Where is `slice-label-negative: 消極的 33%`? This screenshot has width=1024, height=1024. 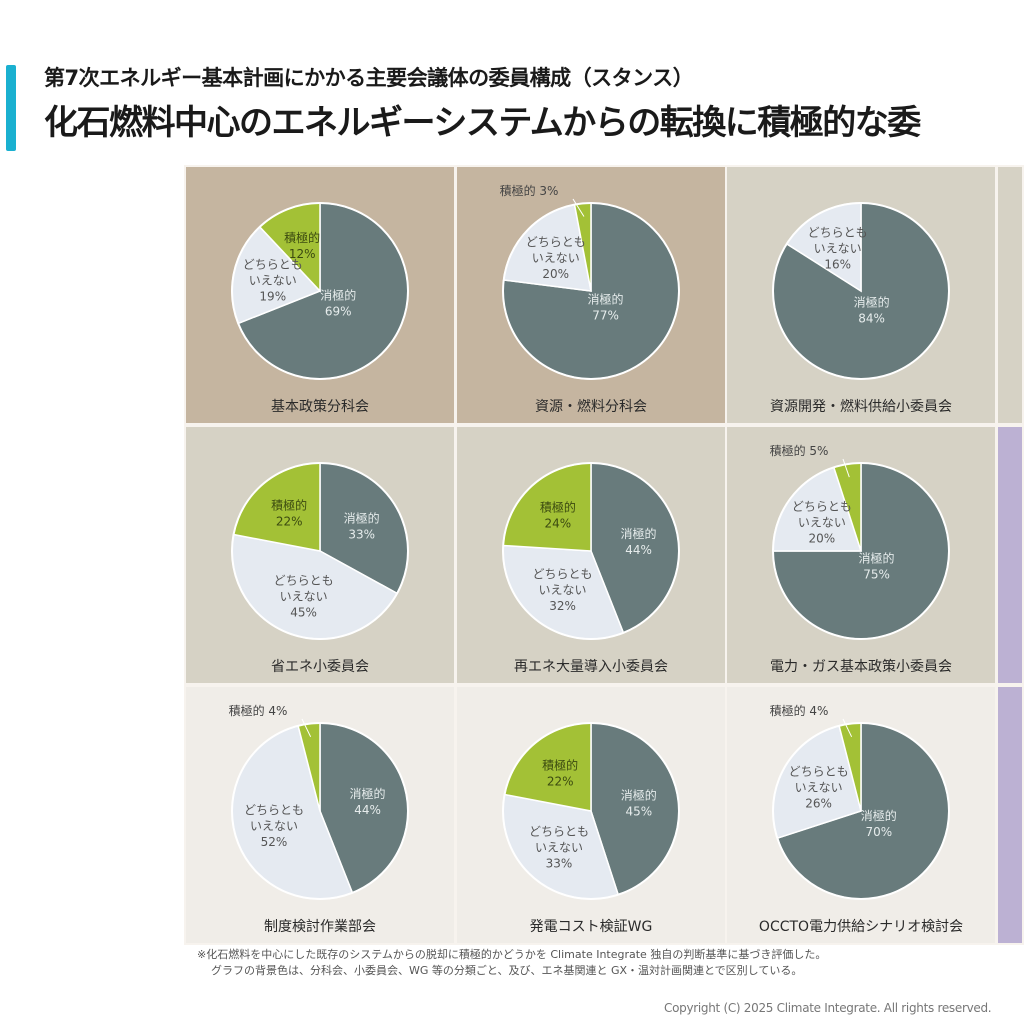
slice-label-negative: 消極的 33% is located at coordinates (362, 525).